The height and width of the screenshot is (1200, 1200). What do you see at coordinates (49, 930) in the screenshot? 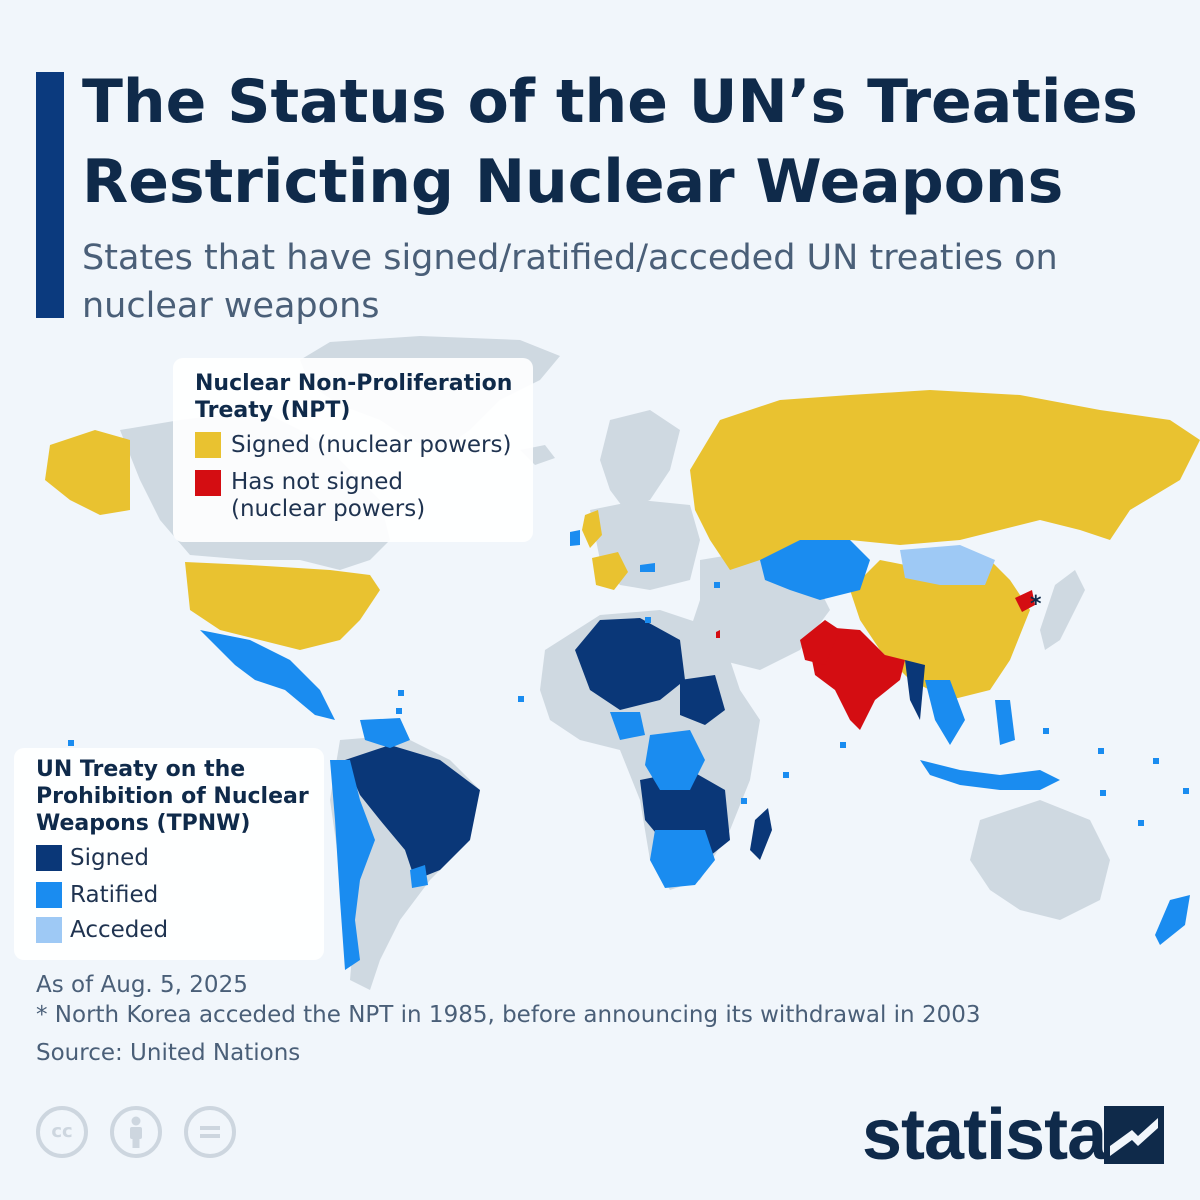
I see `tpnw-acceded-swatch` at bounding box center [49, 930].